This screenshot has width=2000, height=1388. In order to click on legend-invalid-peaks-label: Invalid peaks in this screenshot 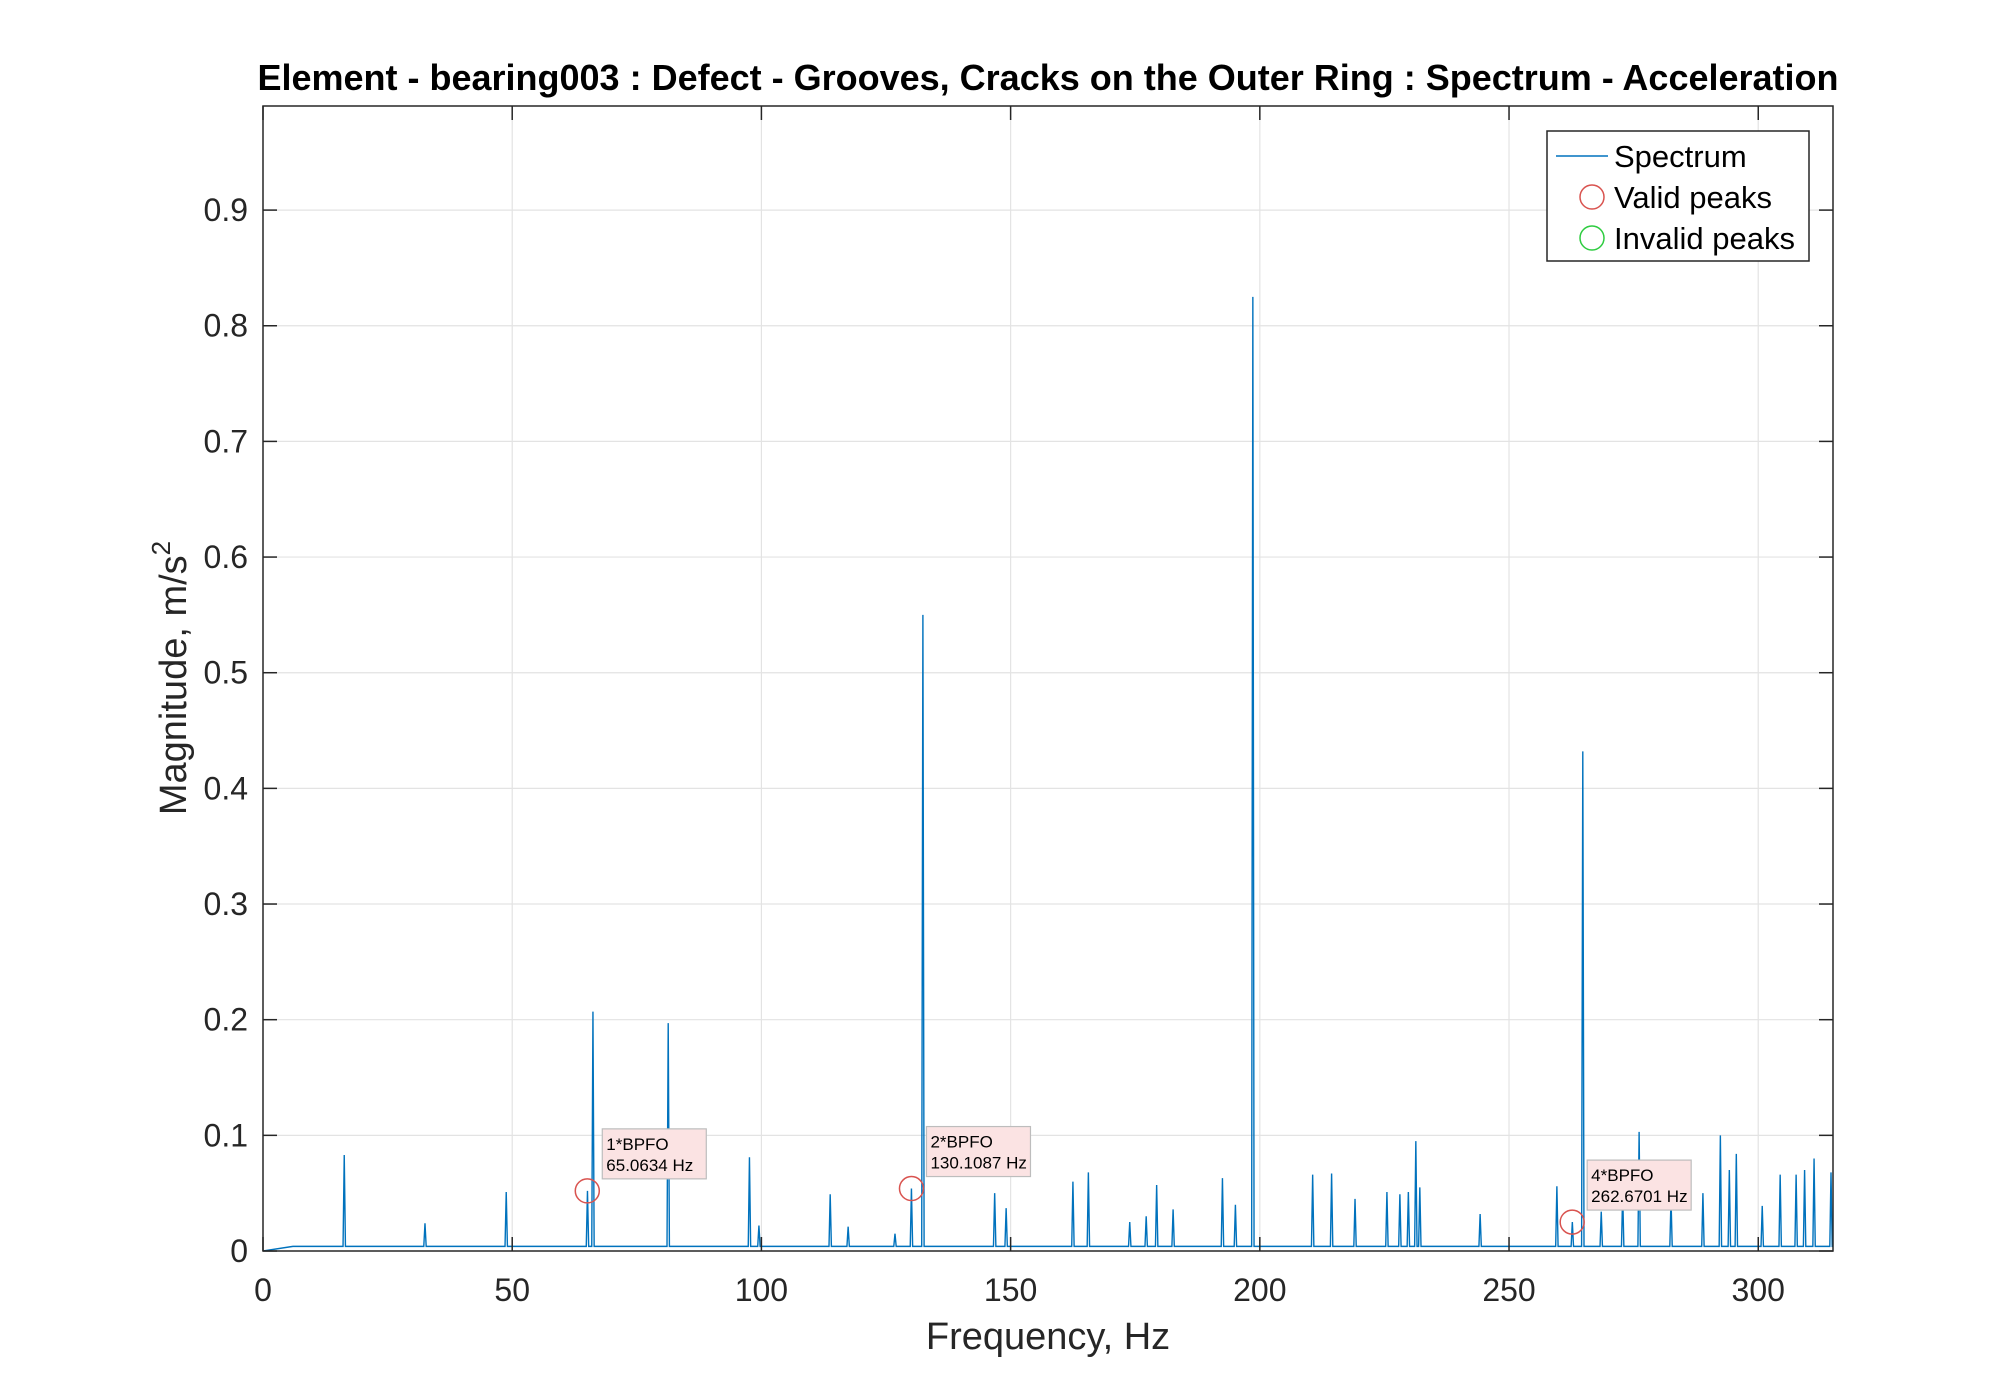, I will do `click(1704, 238)`.